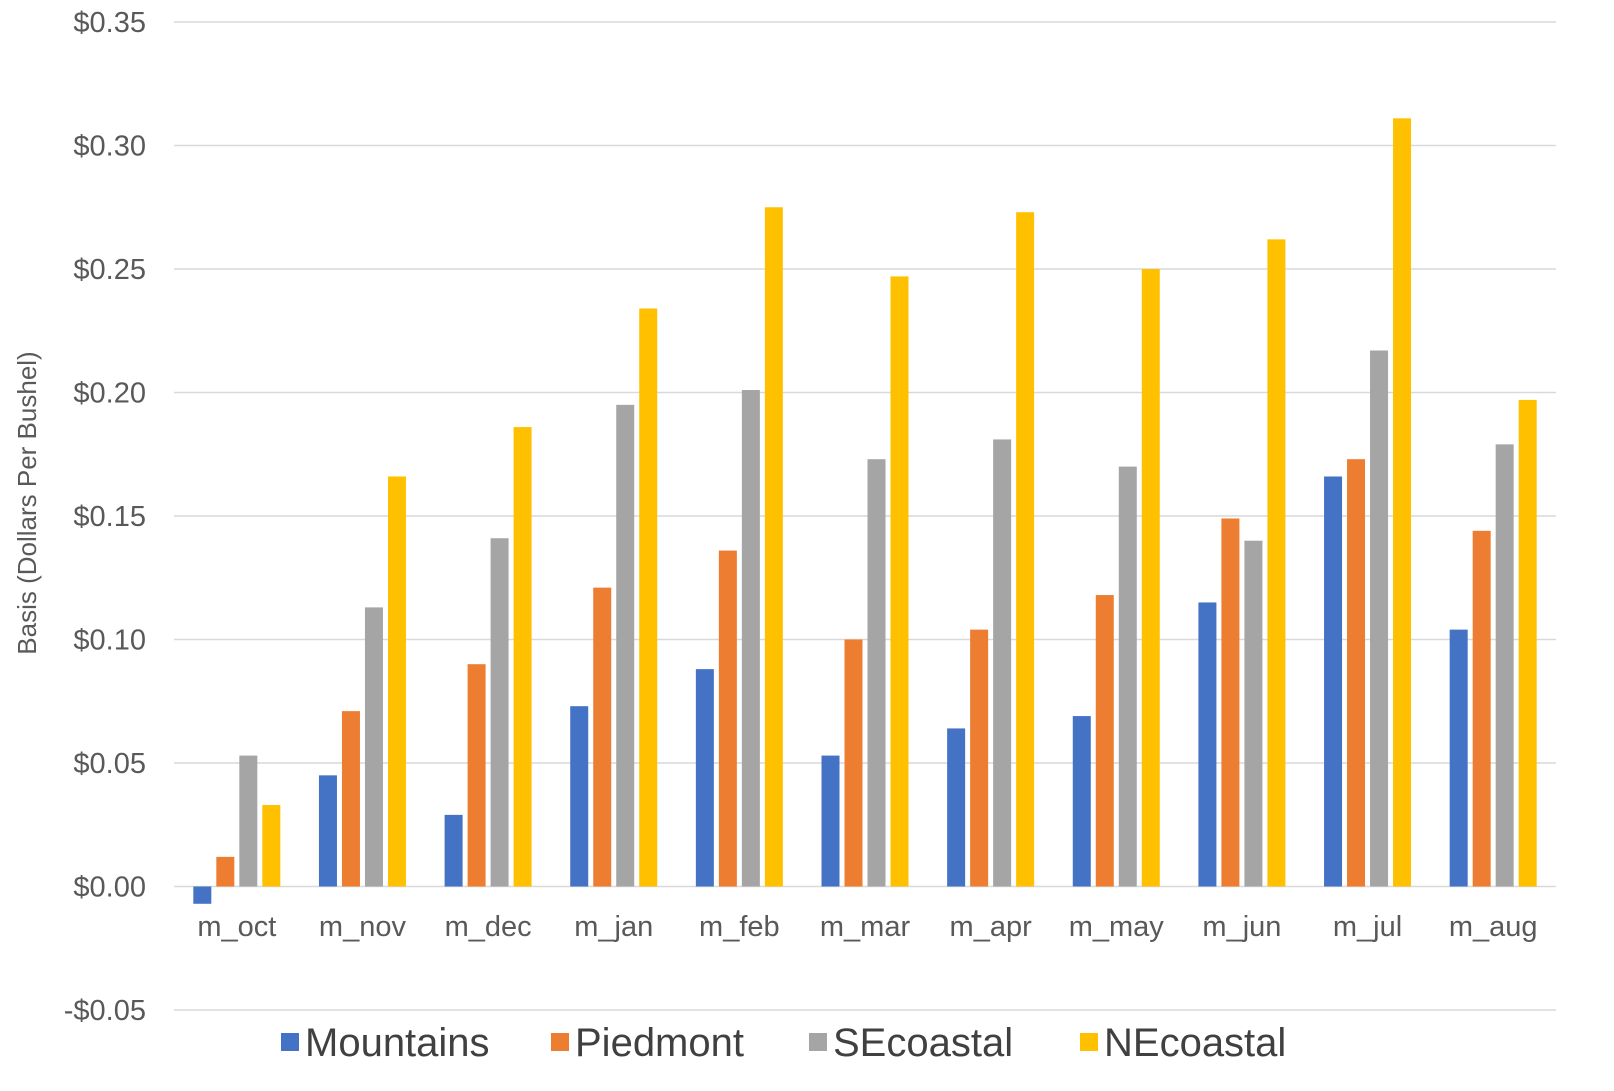 The width and height of the screenshot is (1614, 1091). Describe the element at coordinates (739, 927) in the screenshot. I see `x-tick-label: m_feb` at that location.